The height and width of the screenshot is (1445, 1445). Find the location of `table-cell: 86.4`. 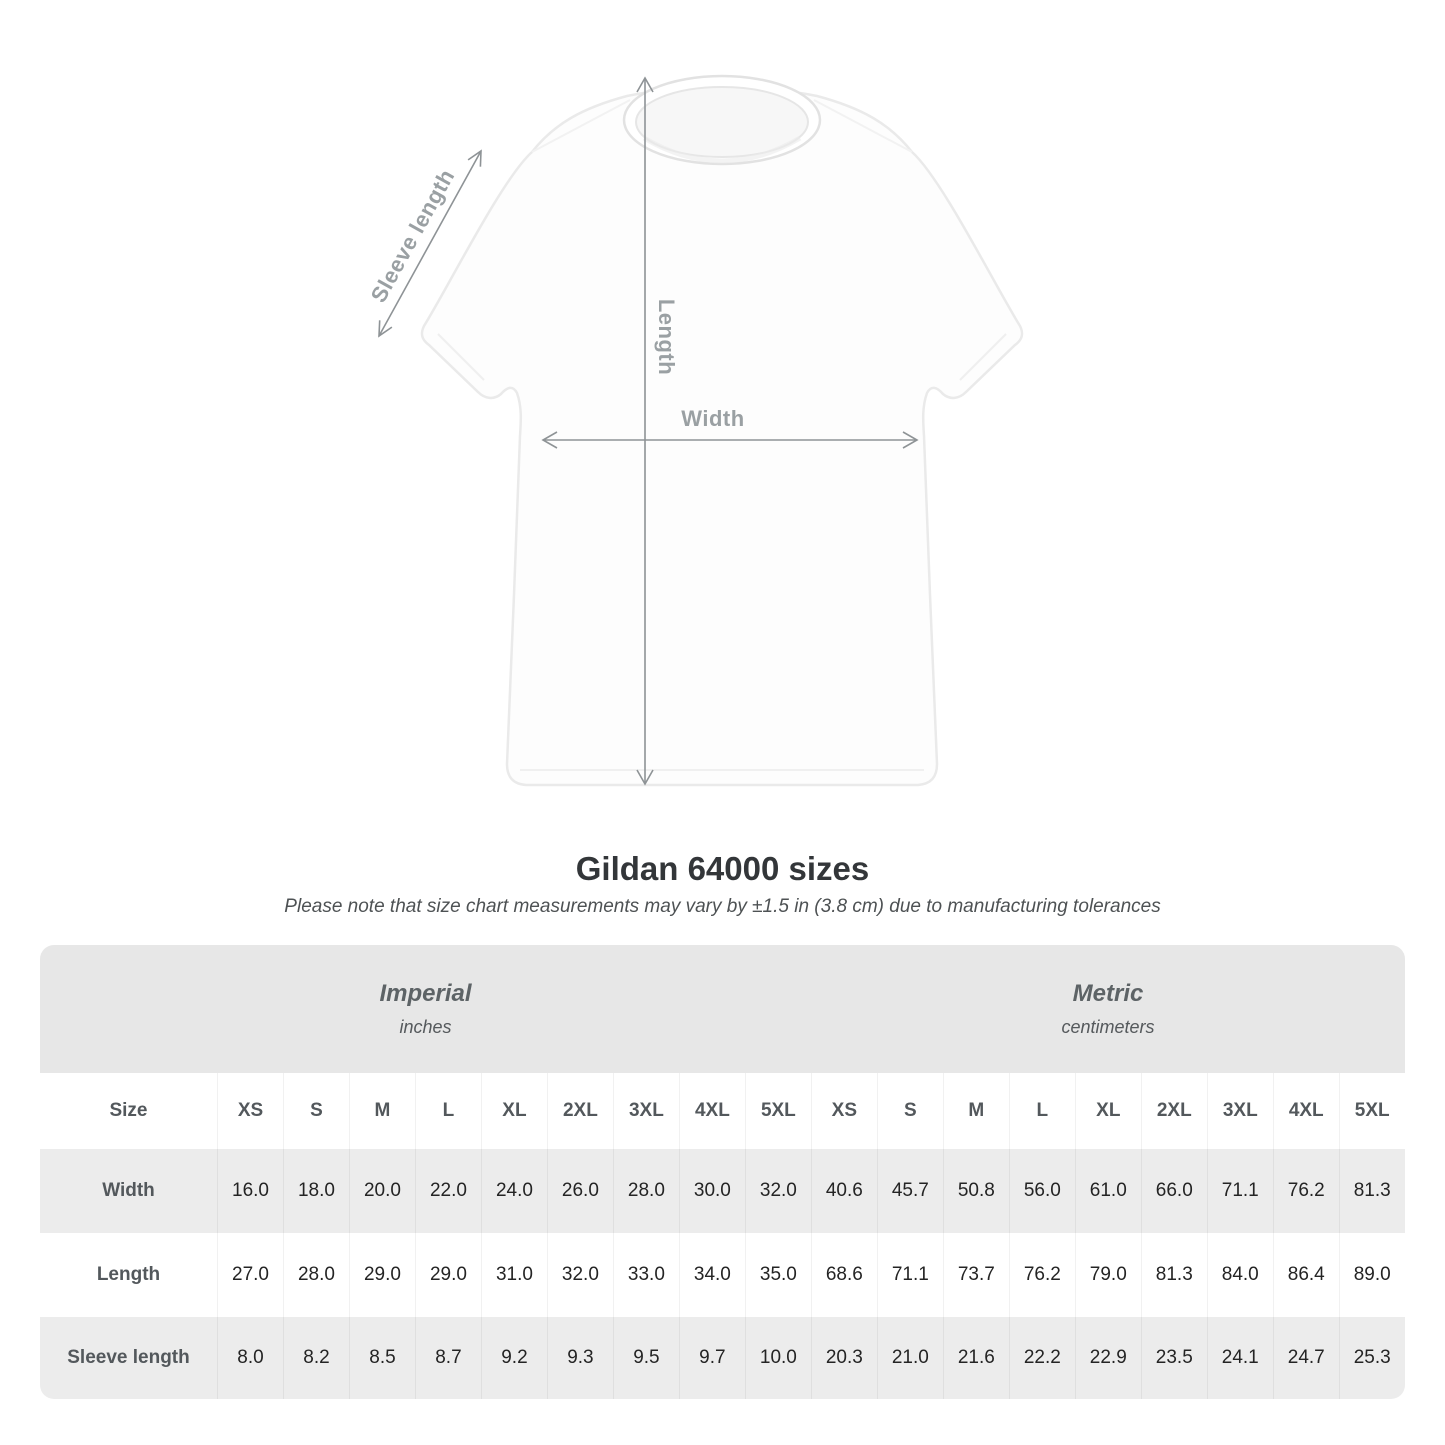

table-cell: 86.4 is located at coordinates (1305, 1275).